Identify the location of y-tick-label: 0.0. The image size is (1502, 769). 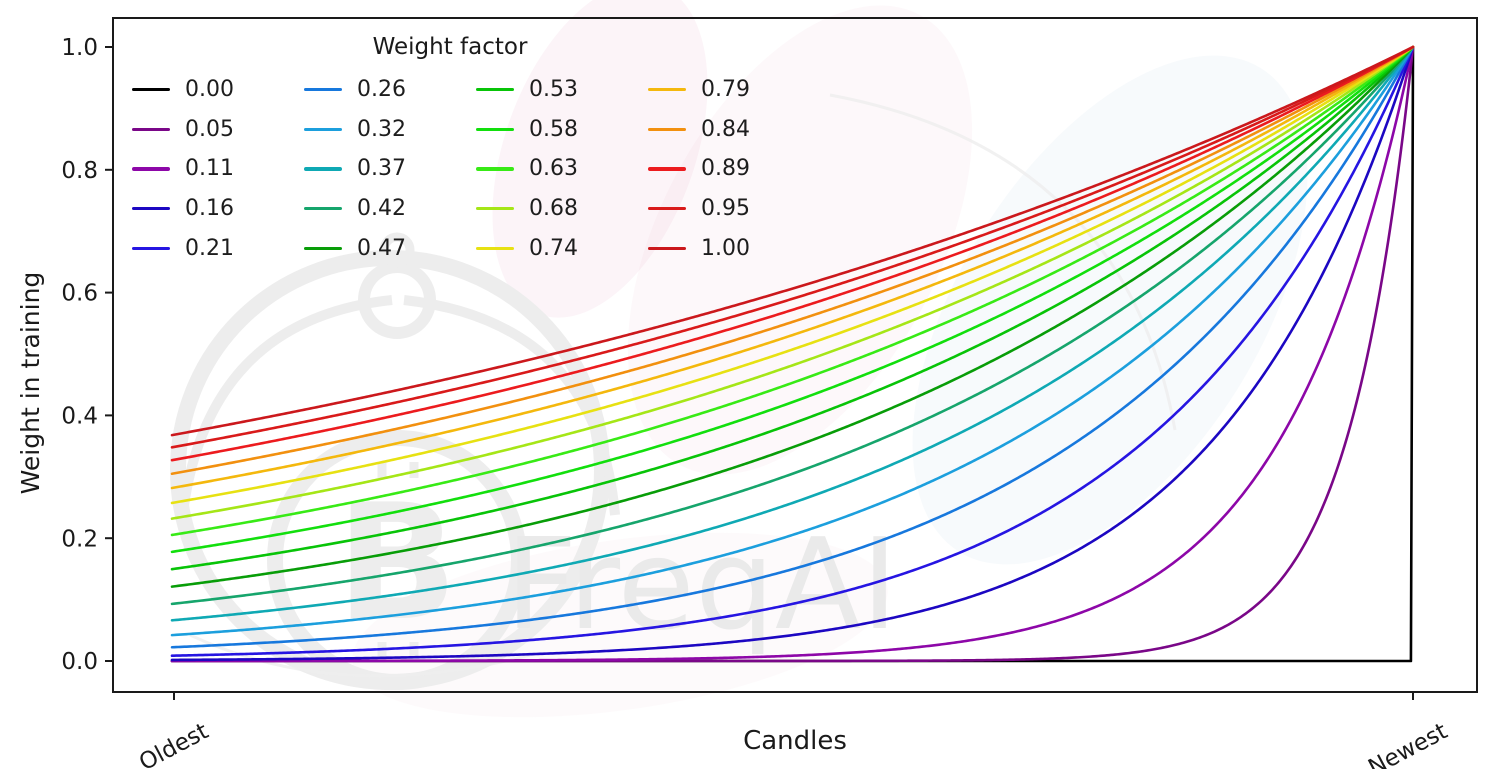
(79, 662).